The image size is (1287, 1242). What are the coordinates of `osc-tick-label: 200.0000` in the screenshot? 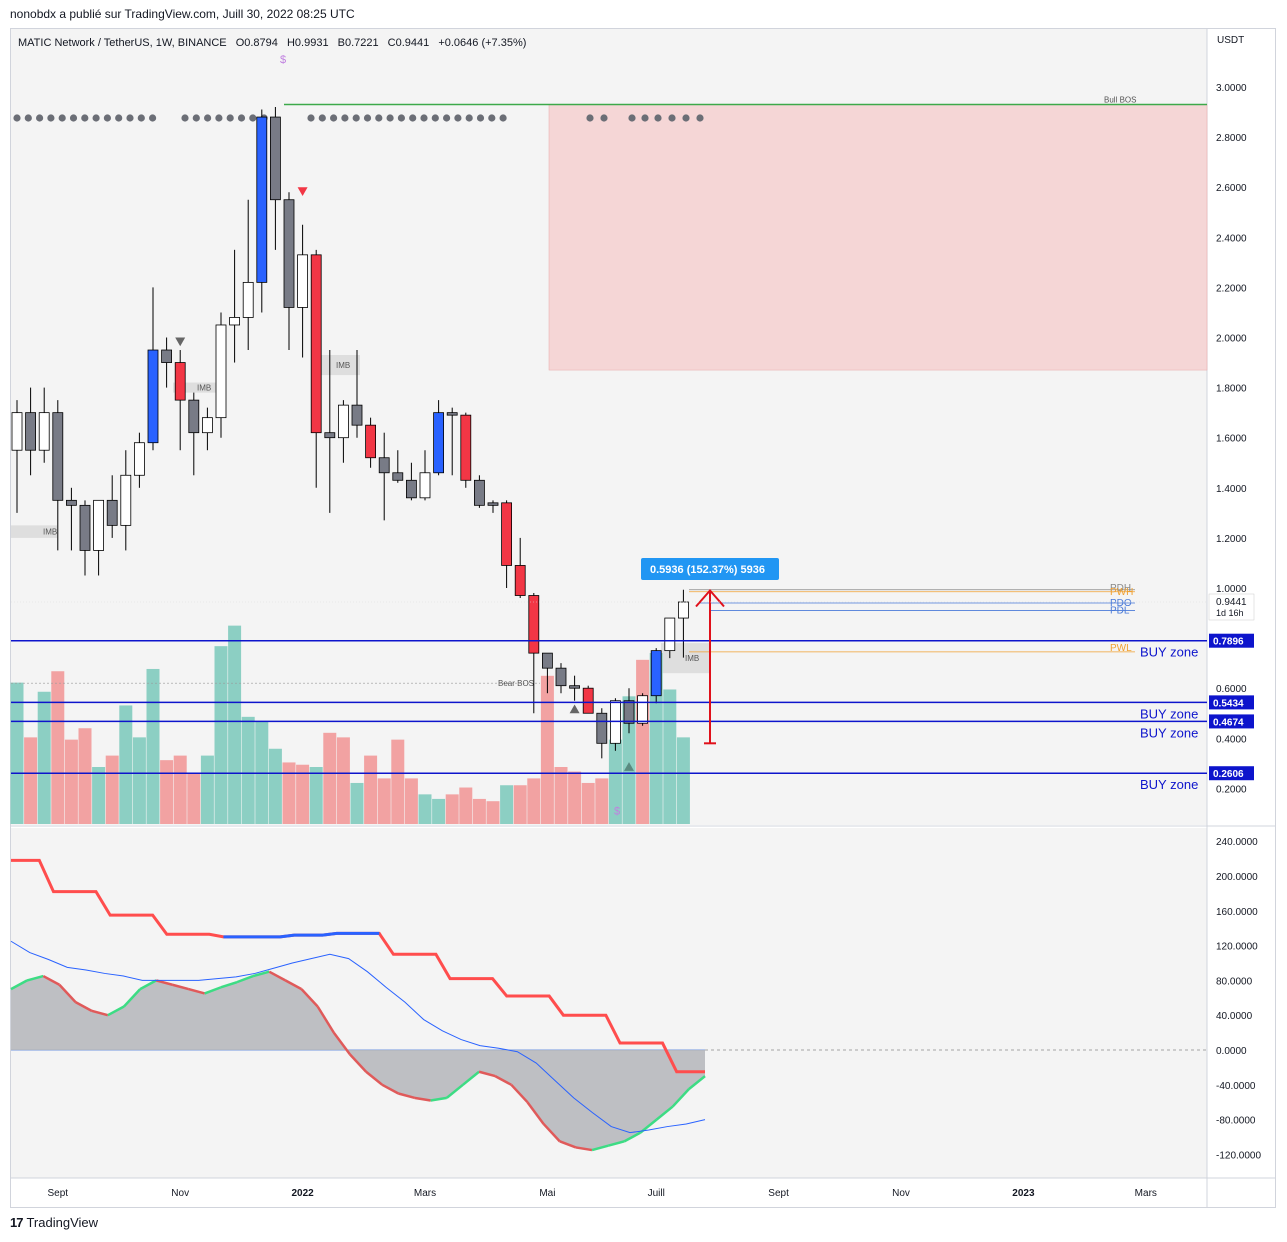 It's located at (1237, 877).